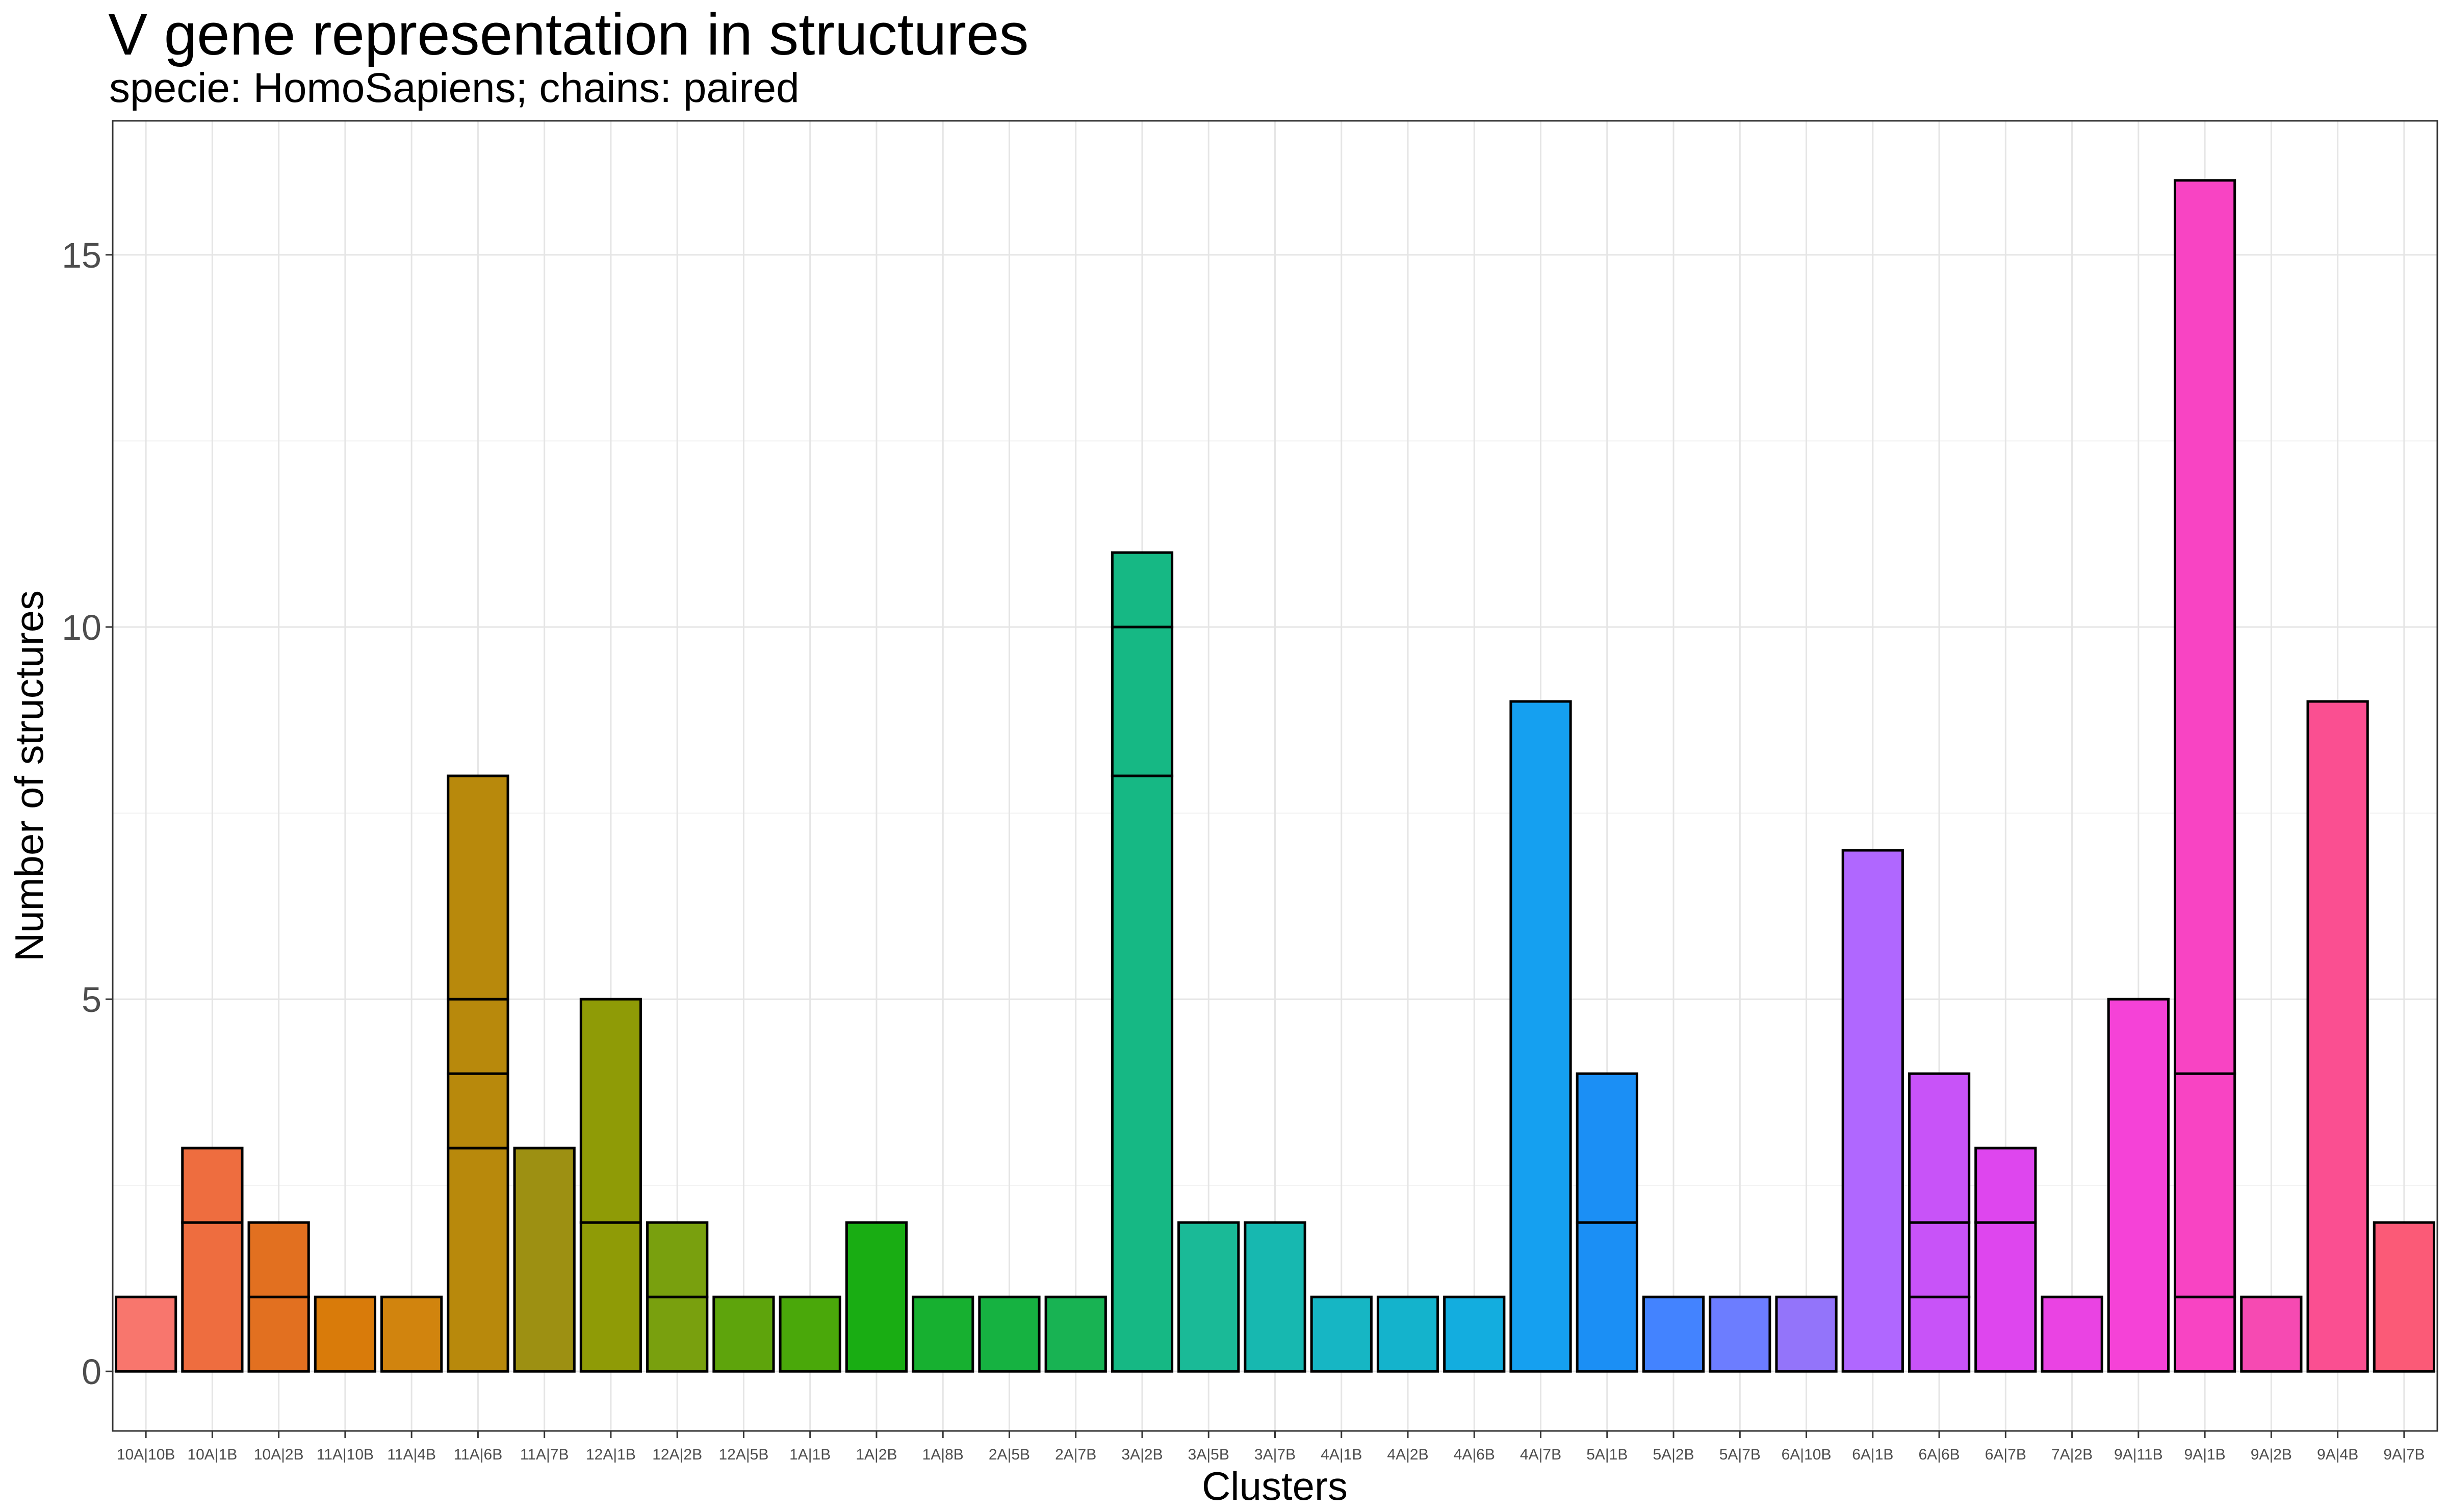 The height and width of the screenshot is (1512, 2447). Describe the element at coordinates (611, 1454) in the screenshot. I see `x-tick-label: 12A|1B` at that location.